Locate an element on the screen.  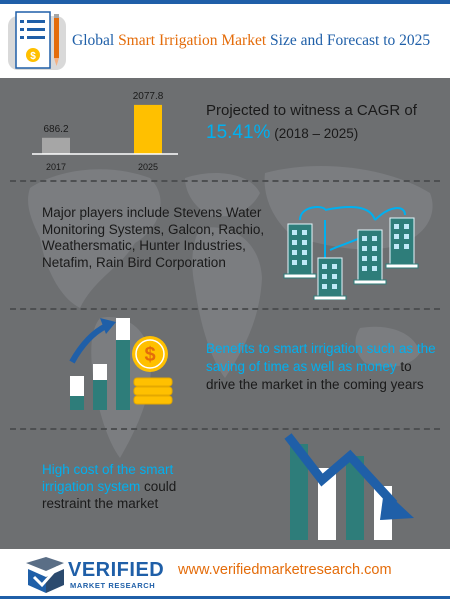
market-size-bar-chart: 686.2 2017 2077.8 2025 is located at coordinates (105, 131).